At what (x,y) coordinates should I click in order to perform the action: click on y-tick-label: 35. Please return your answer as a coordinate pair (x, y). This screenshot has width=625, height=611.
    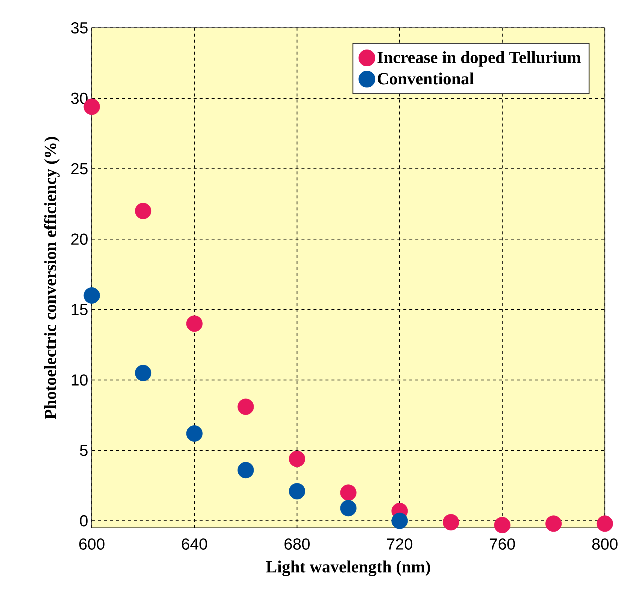
    Looking at the image, I should click on (79, 28).